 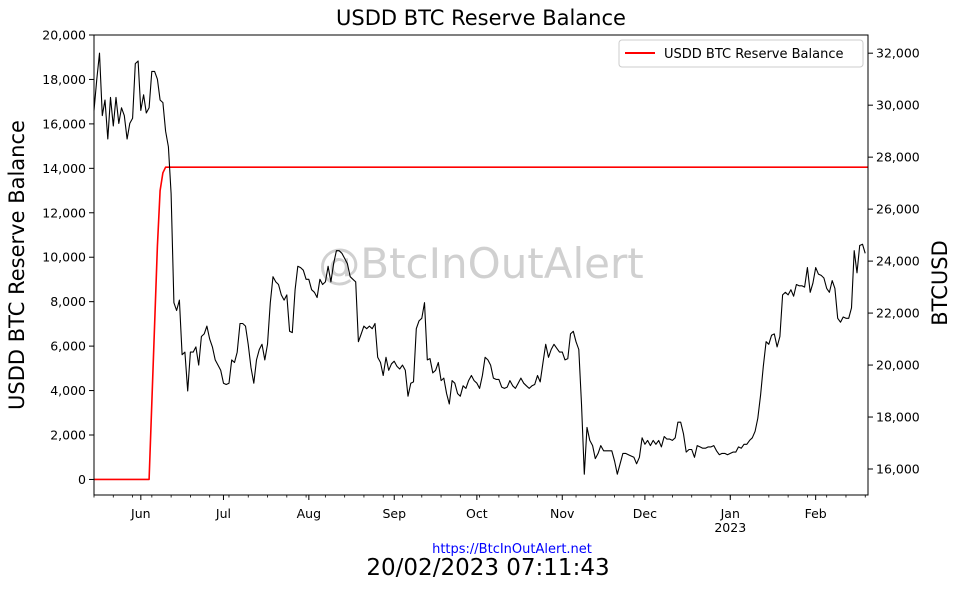 I want to click on left-axis-title: USDD BTC Reserve Balance, so click(x=17, y=265).